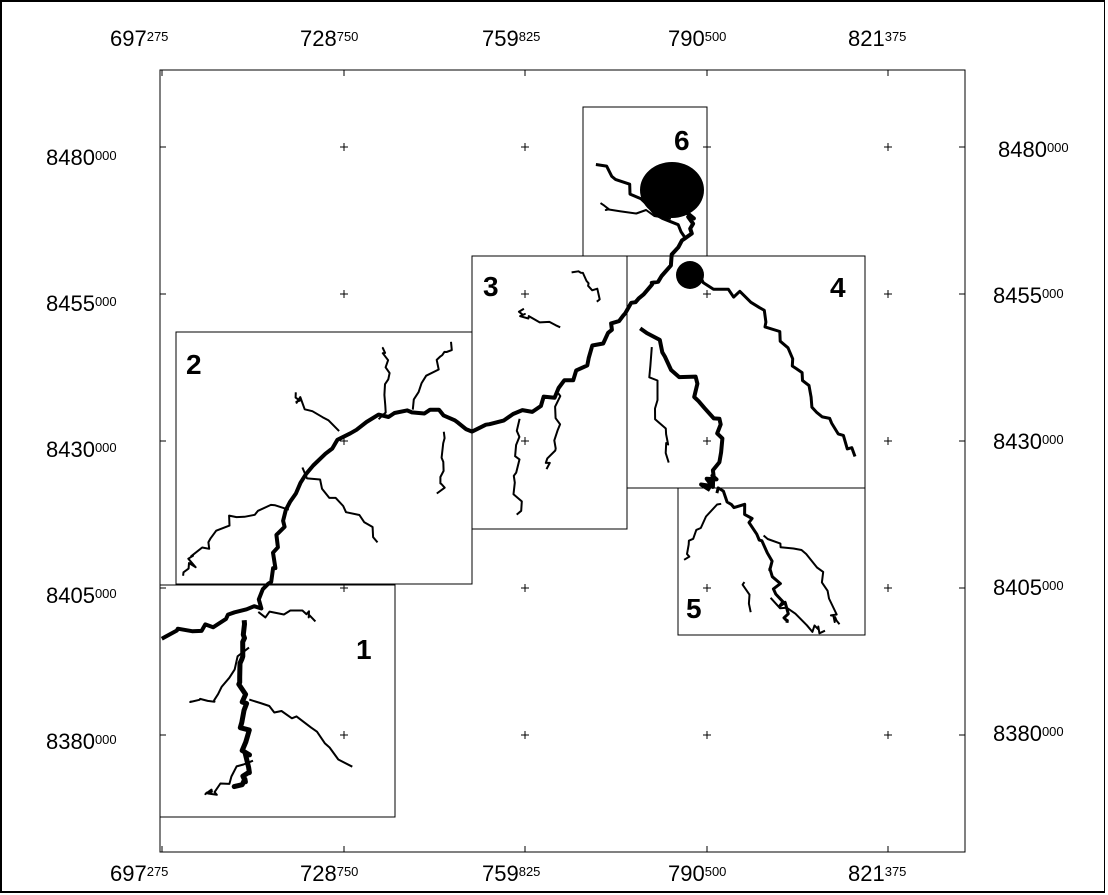 The image size is (1108, 895). What do you see at coordinates (81, 303) in the screenshot?
I see `y-label-left-2: 8455000` at bounding box center [81, 303].